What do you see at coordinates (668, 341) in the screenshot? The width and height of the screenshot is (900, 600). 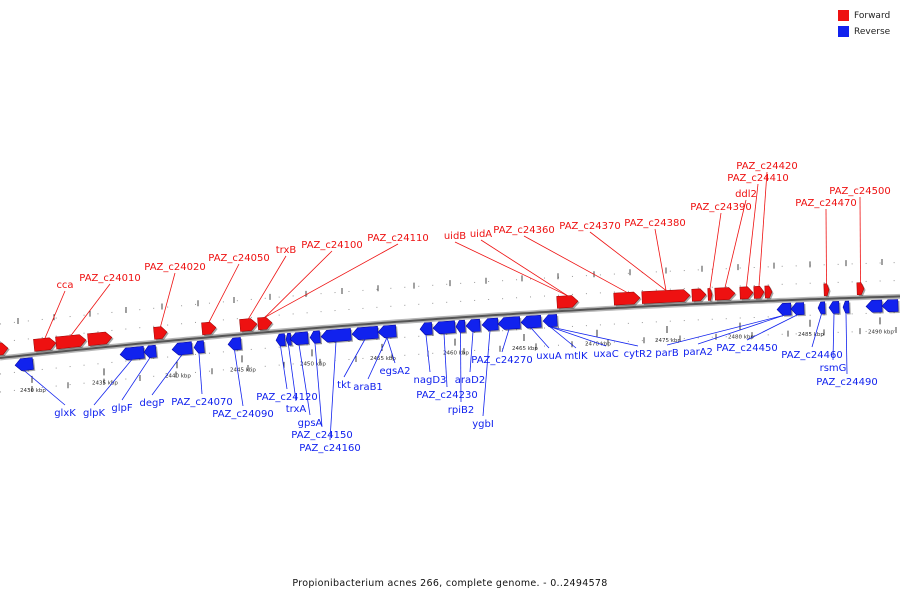 I see `scale-label: 2475 kbp` at bounding box center [668, 341].